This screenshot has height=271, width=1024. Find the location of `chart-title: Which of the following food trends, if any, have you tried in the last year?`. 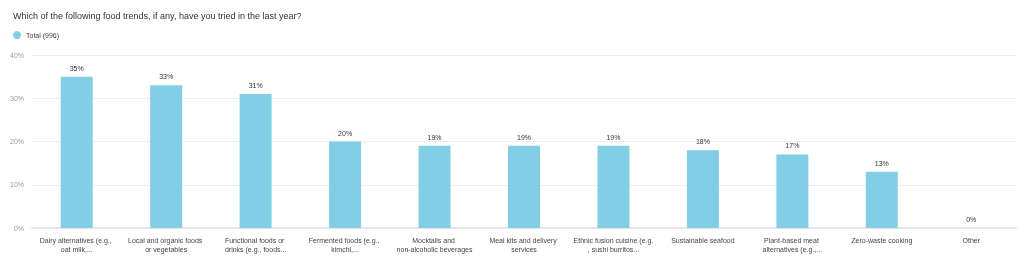

chart-title: Which of the following food trends, if any, have you tried in the last year? is located at coordinates (157, 15).